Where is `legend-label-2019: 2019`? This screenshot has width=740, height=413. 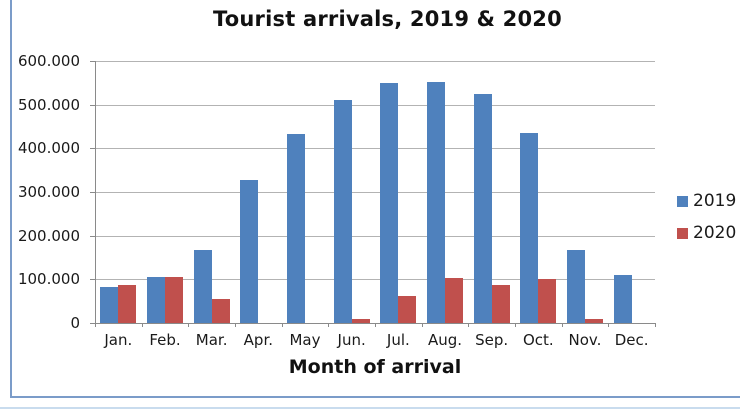 legend-label-2019: 2019 is located at coordinates (715, 201).